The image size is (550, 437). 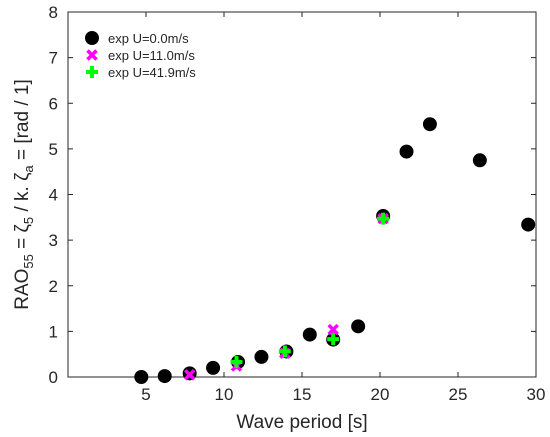 I want to click on legend-label-2: exp U=11.0m/s, so click(x=151, y=55).